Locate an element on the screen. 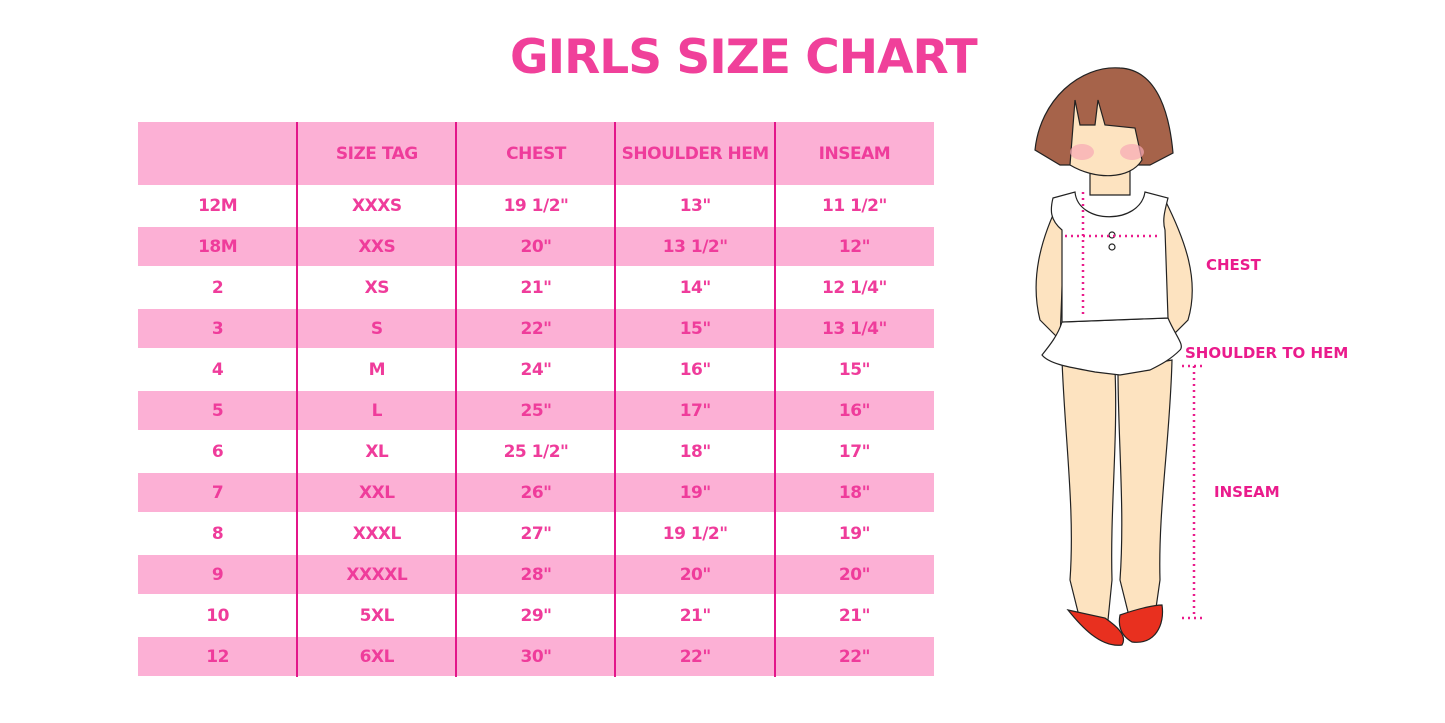  shoulder-to-hem-label: SHOULDER TO HEM is located at coordinates (1267, 353).